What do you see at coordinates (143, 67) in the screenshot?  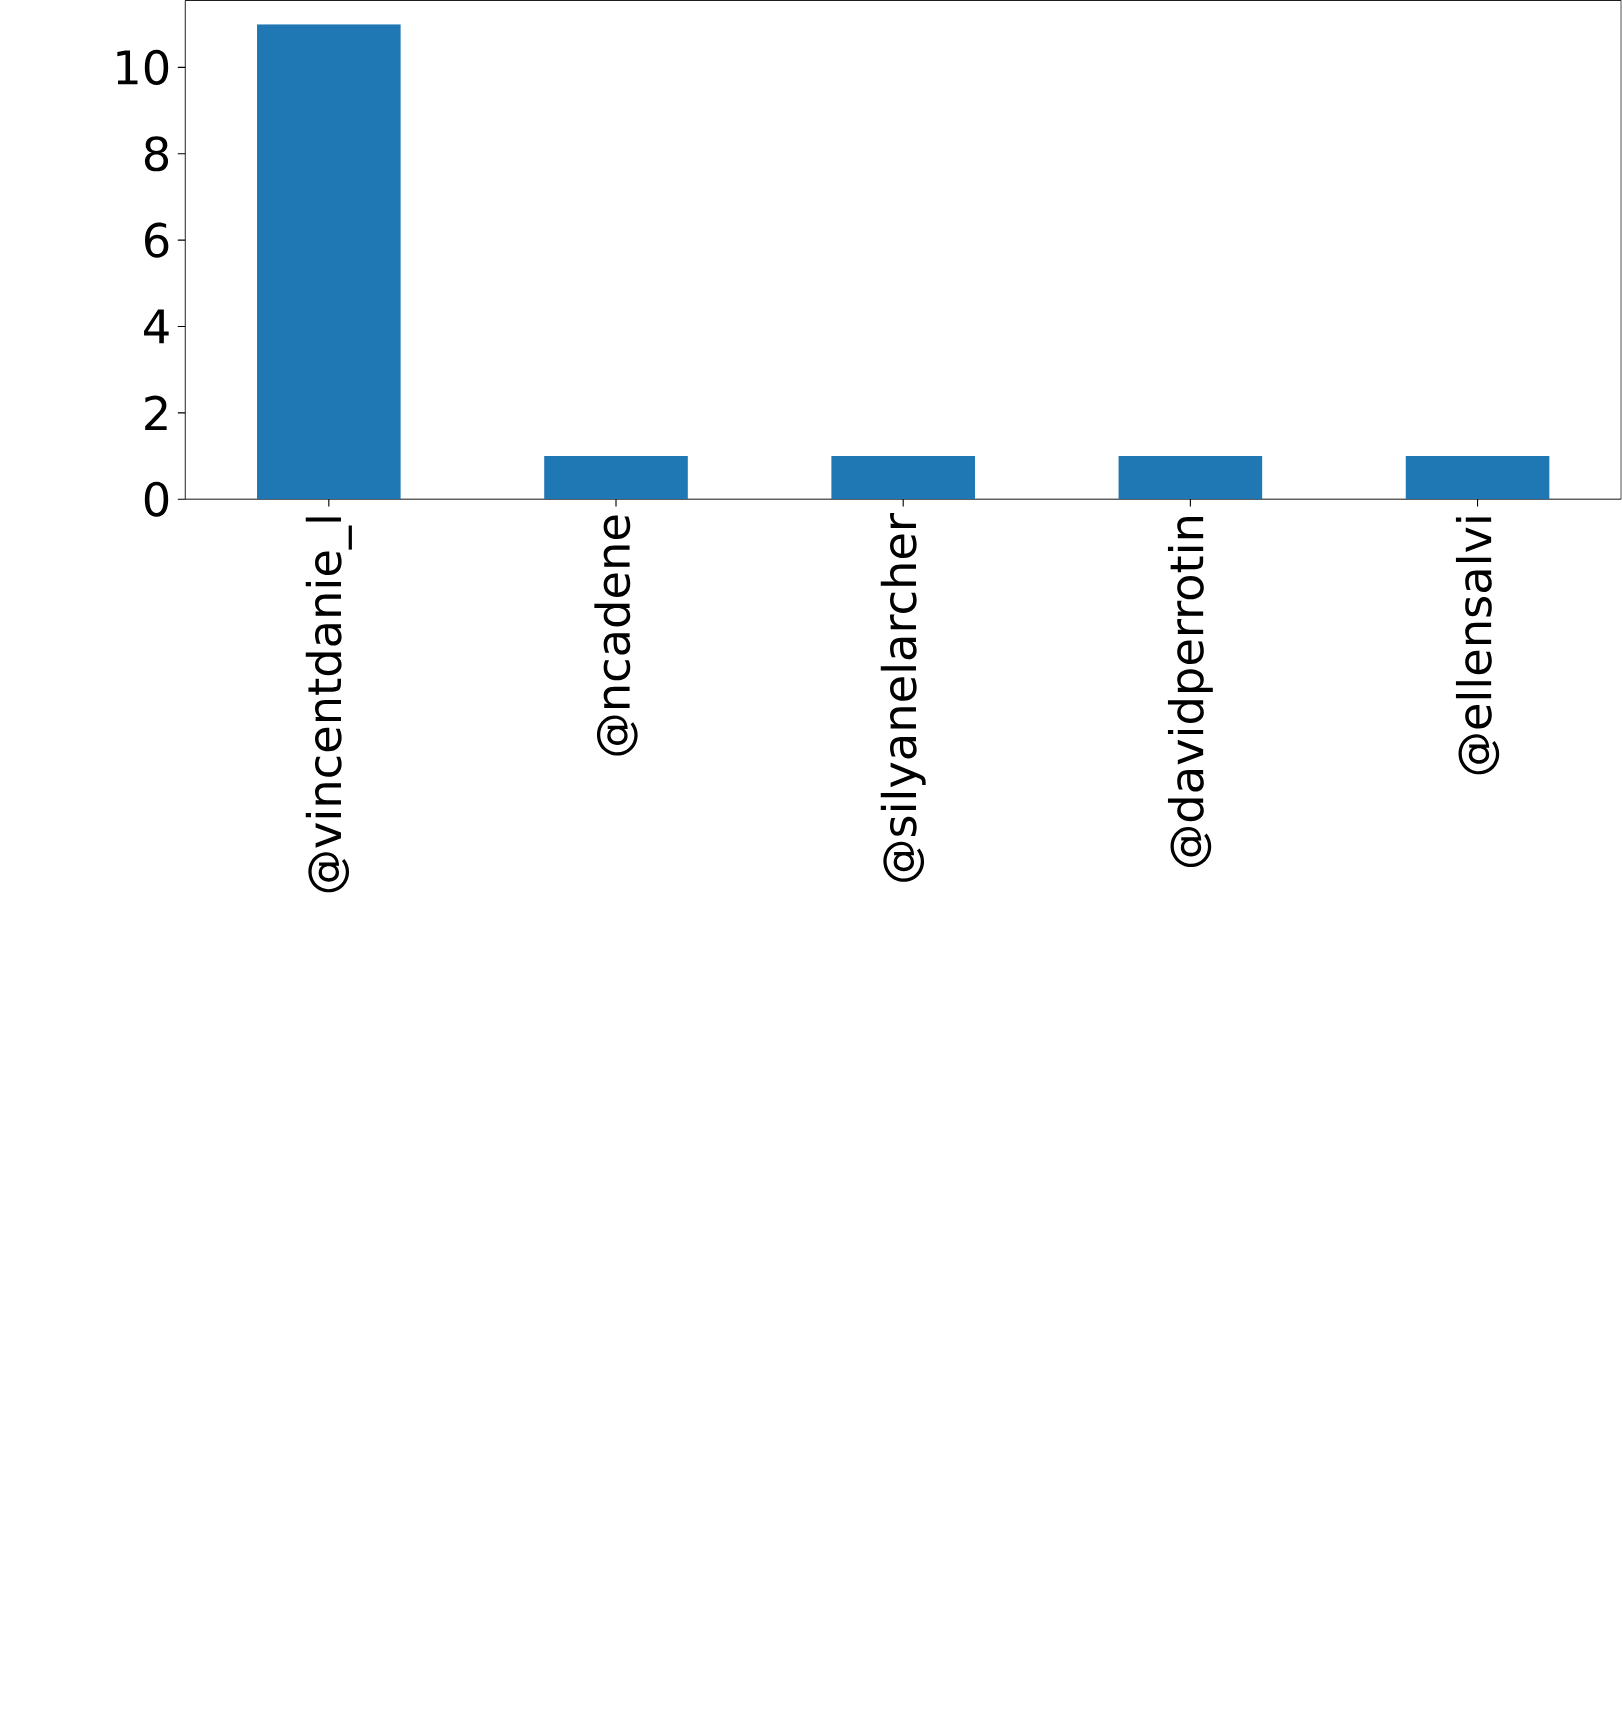 I see `y-tick-label: 10` at bounding box center [143, 67].